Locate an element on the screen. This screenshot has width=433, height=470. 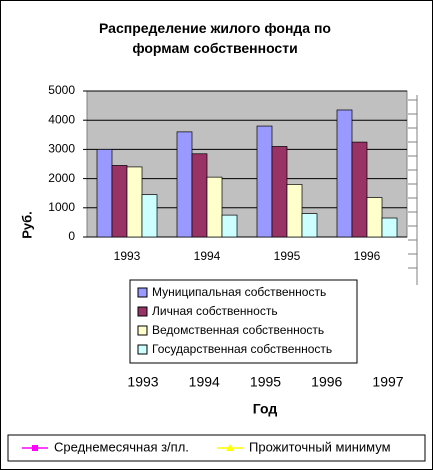
legend-label: Прожиточный минимум is located at coordinates (320, 446).